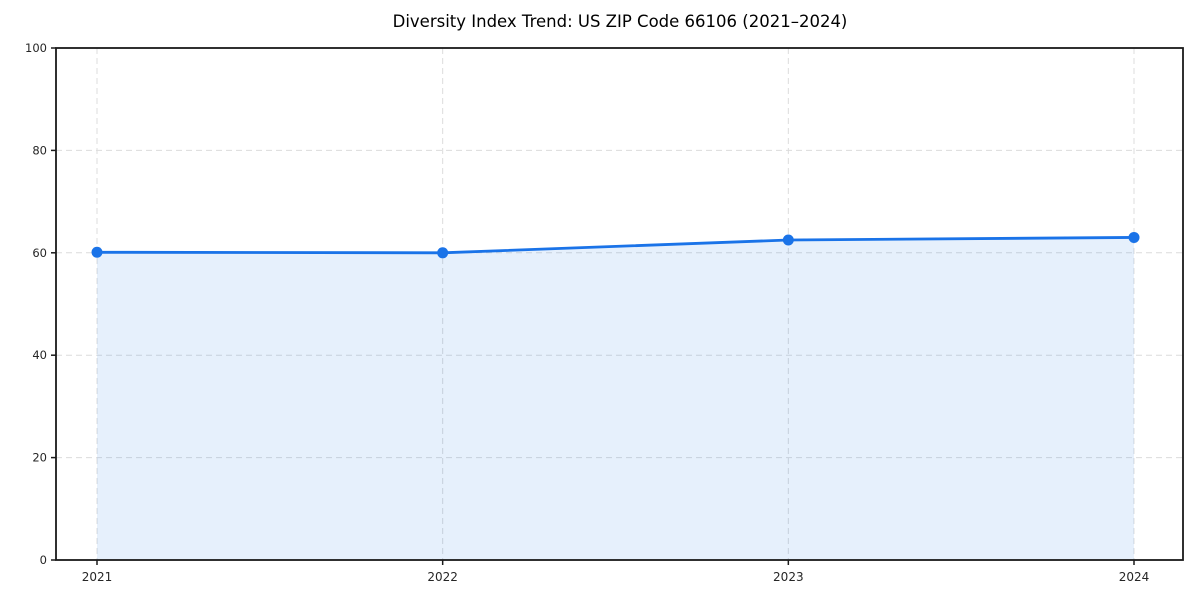 This screenshot has width=1200, height=600. What do you see at coordinates (36, 48) in the screenshot?
I see `y-tick-label: 100` at bounding box center [36, 48].